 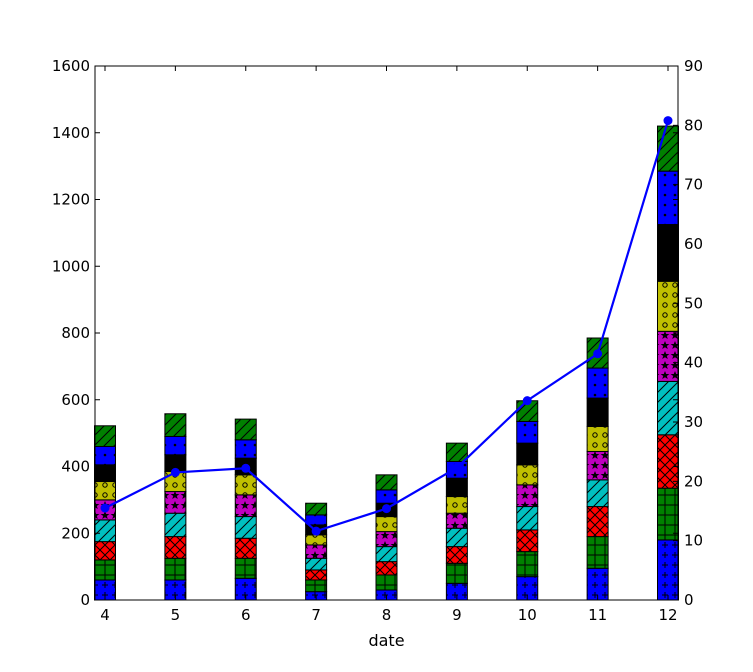 I want to click on y2-tick-label: 40, so click(x=693, y=363).